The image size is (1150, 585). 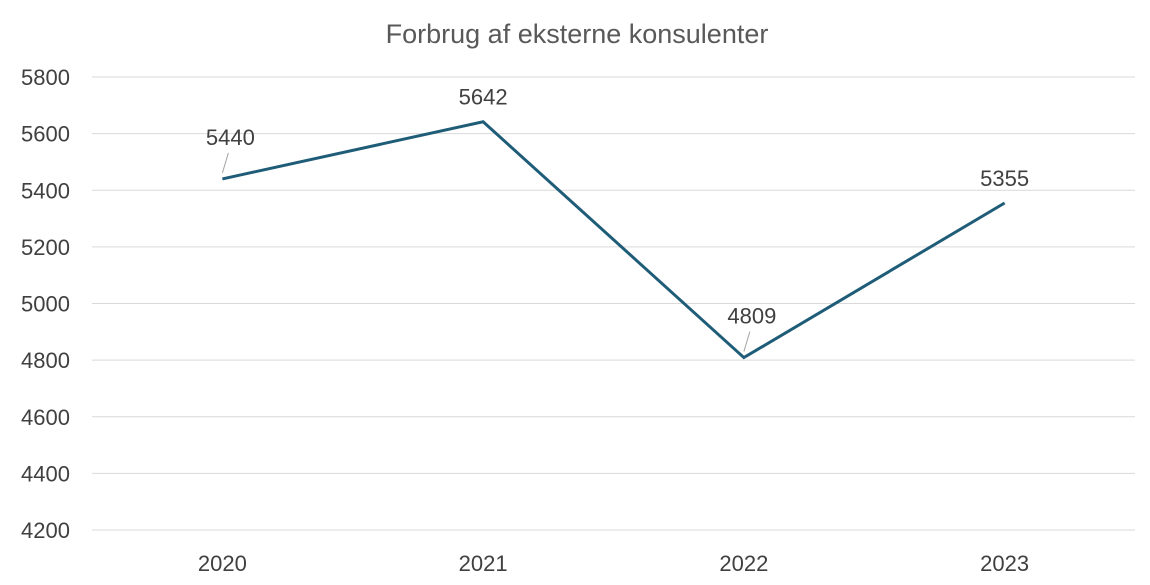 What do you see at coordinates (743, 563) in the screenshot?
I see `x-tick-label-2022: 2022` at bounding box center [743, 563].